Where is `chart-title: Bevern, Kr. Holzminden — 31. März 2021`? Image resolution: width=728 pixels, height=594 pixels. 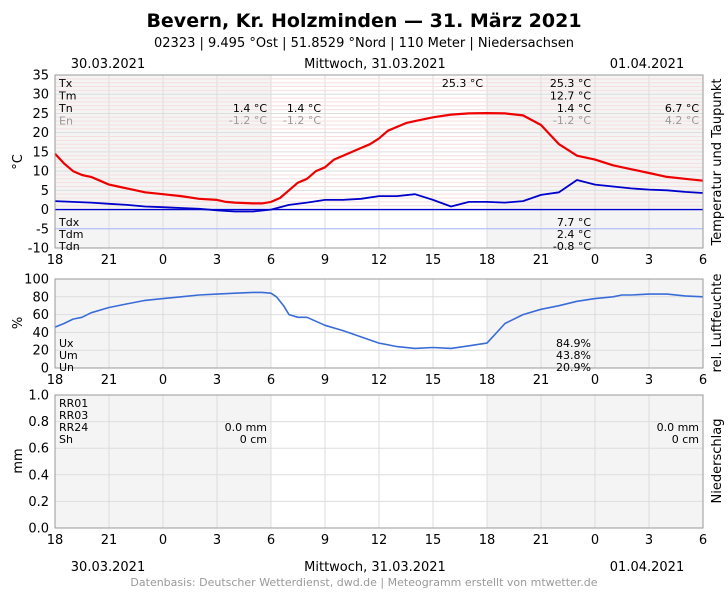
chart-title: Bevern, Kr. Holzminden — 31. März 2021 is located at coordinates (363, 21).